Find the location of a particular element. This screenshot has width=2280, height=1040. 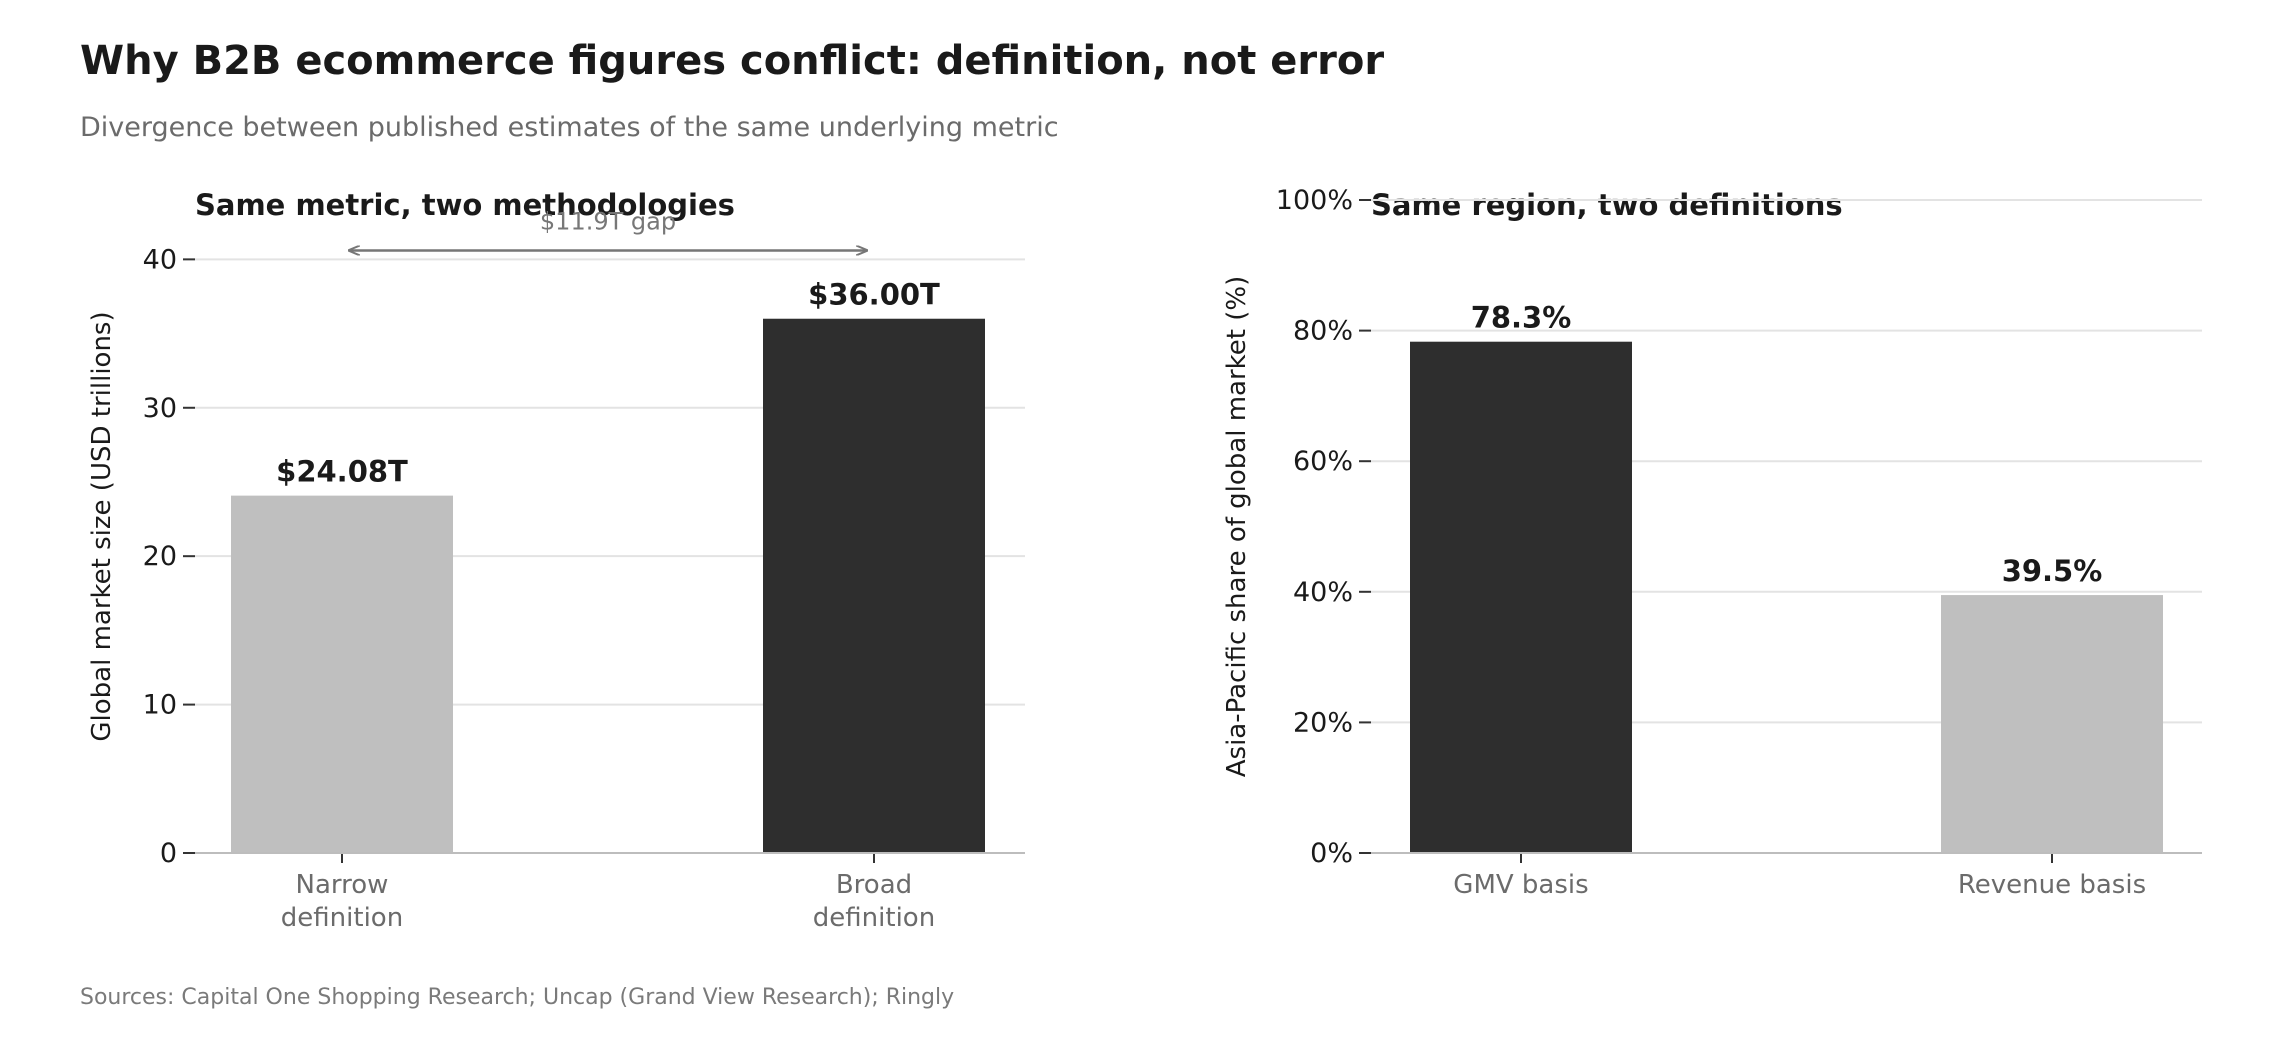

x-tick-label: Revenue basis is located at coordinates (2052, 885).